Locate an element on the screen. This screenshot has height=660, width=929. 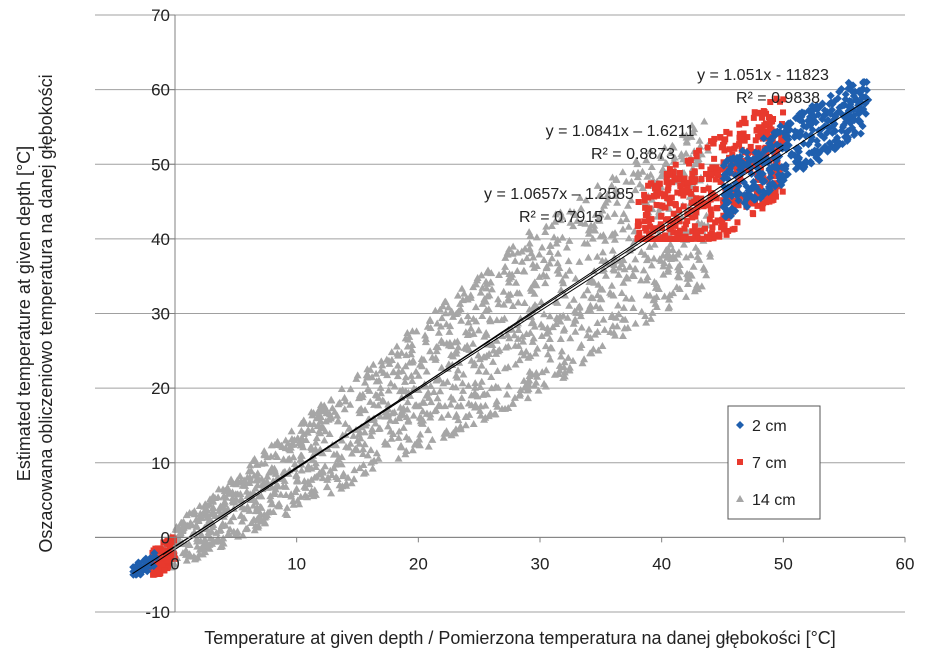
y-tick-label: 0 is located at coordinates (165, 537).